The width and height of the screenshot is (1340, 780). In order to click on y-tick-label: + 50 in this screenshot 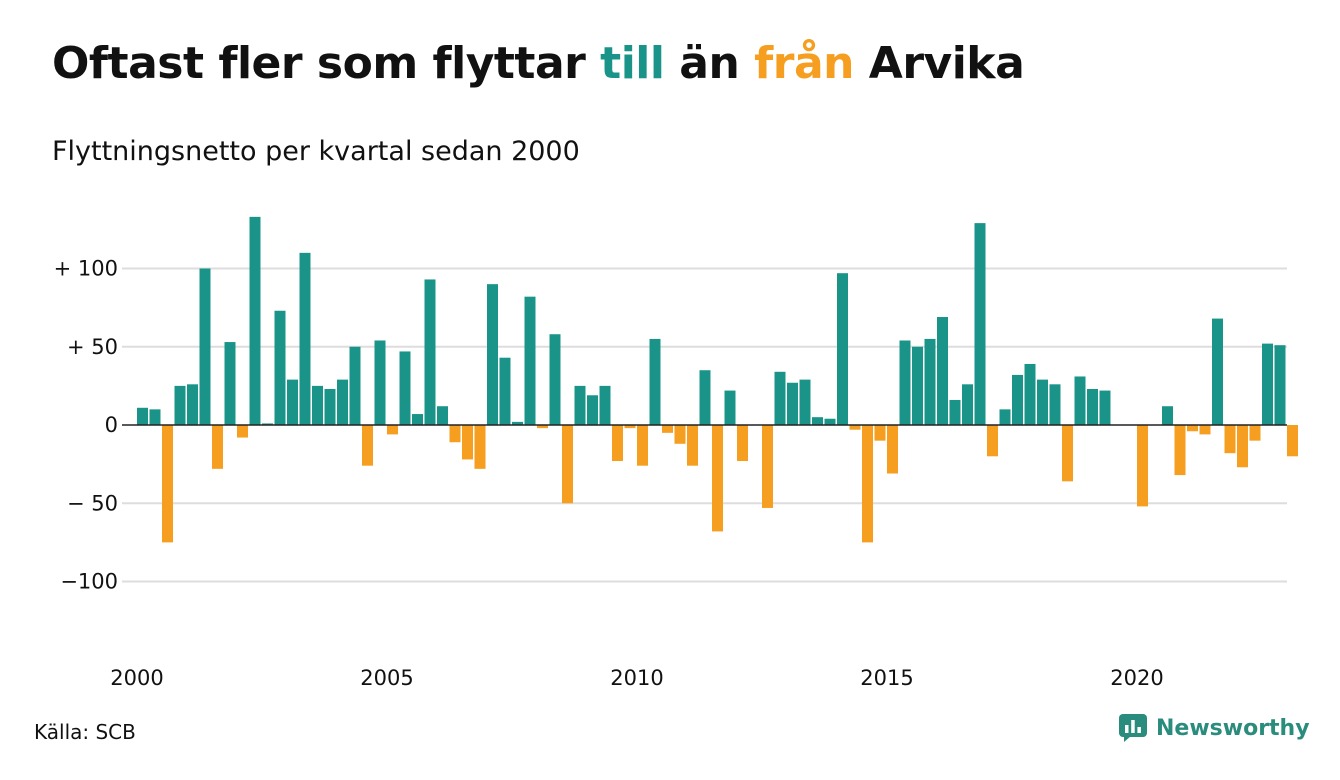, I will do `click(92, 347)`.